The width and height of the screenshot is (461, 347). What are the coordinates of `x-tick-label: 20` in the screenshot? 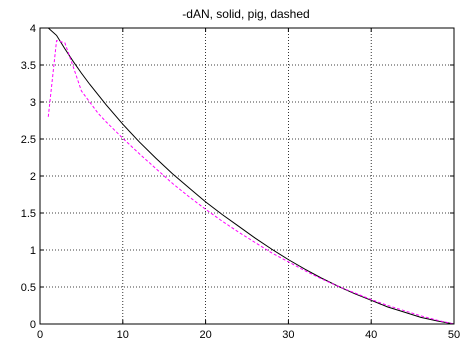 It's located at (205, 335).